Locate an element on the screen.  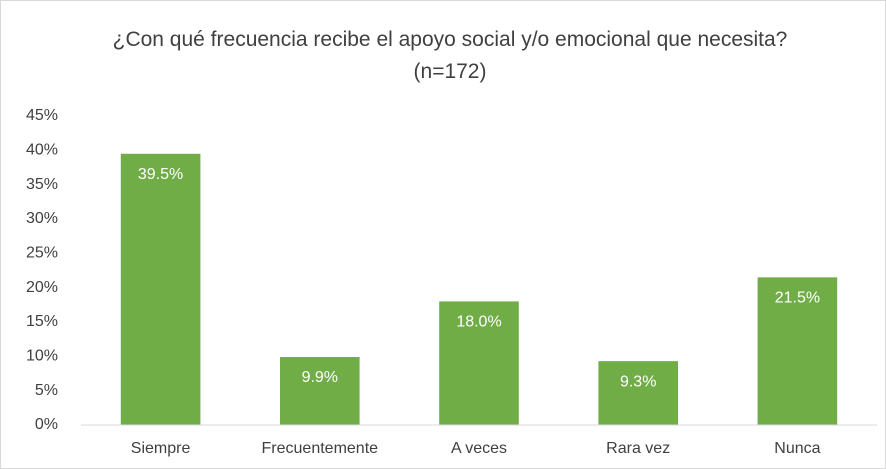
y-tick-label: 45% is located at coordinates (42, 115).